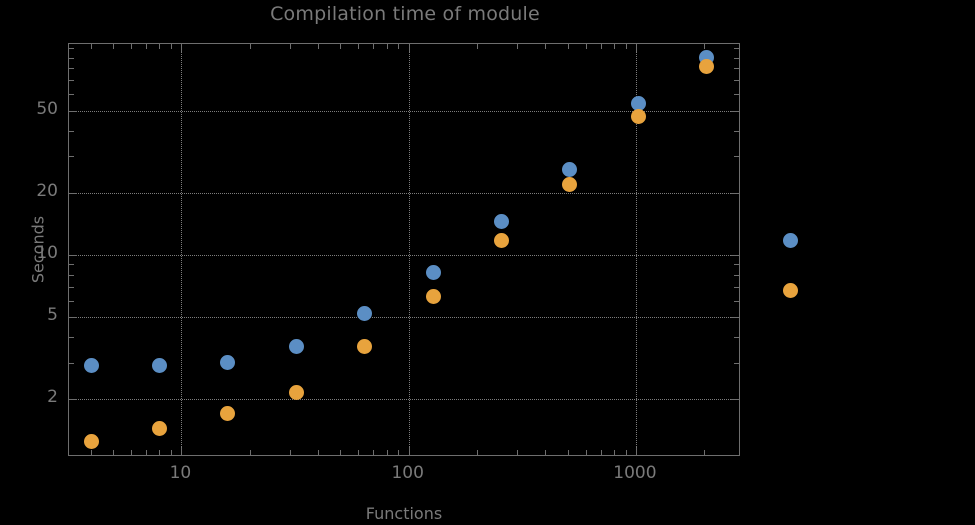  What do you see at coordinates (790, 240) in the screenshot?
I see `detached-blue` at bounding box center [790, 240].